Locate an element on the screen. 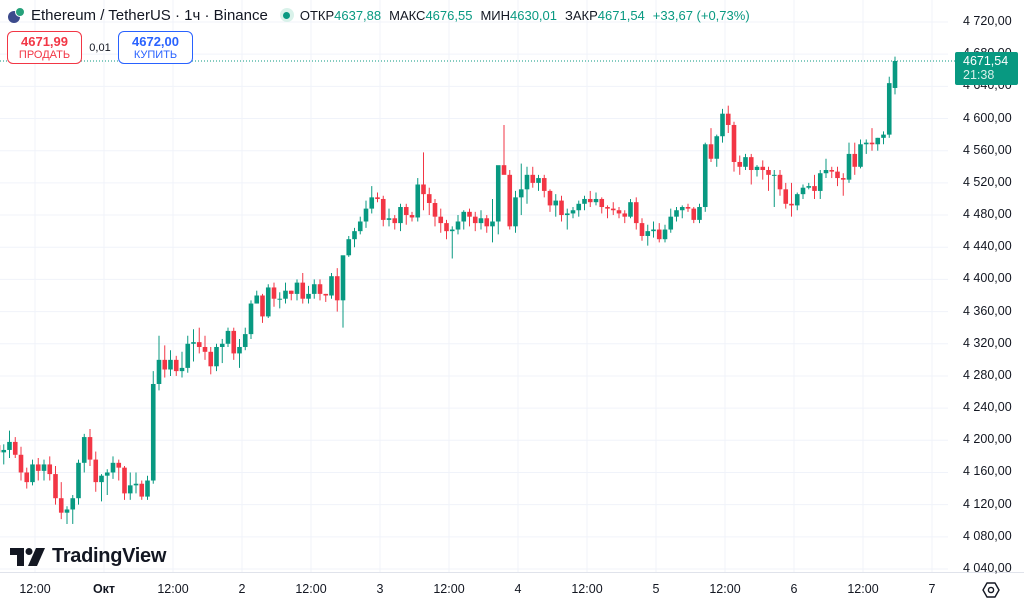  close-value: 4671,54 is located at coordinates (621, 15).